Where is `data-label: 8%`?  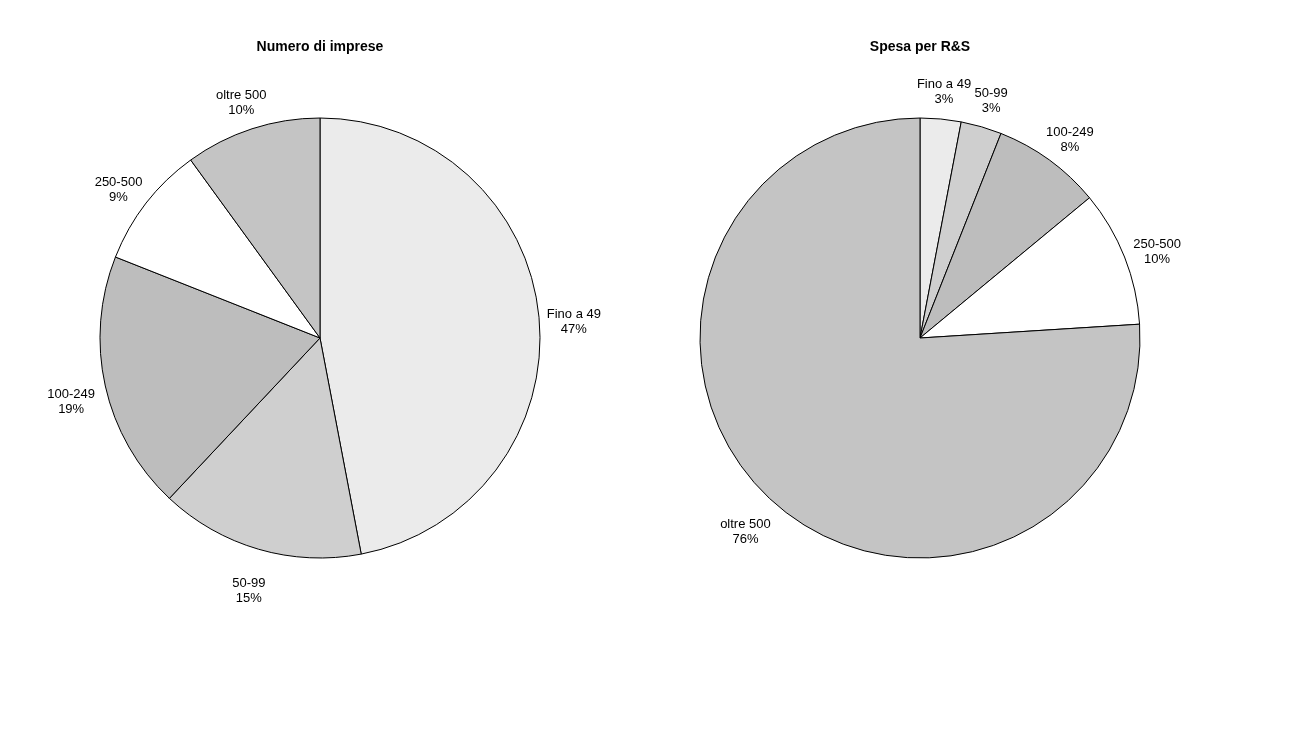
data-label: 8% is located at coordinates (1070, 146).